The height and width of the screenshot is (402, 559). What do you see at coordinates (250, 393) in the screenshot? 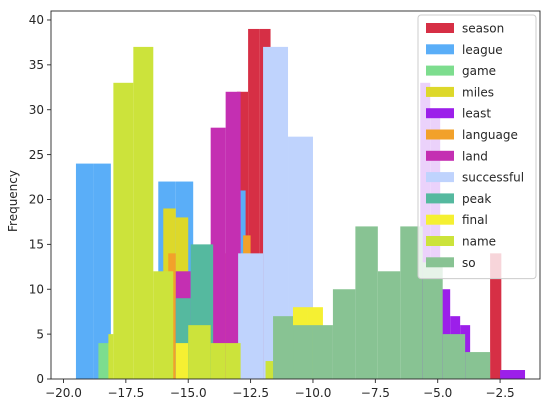
I see `x-tick-label: −12.5` at bounding box center [250, 393].